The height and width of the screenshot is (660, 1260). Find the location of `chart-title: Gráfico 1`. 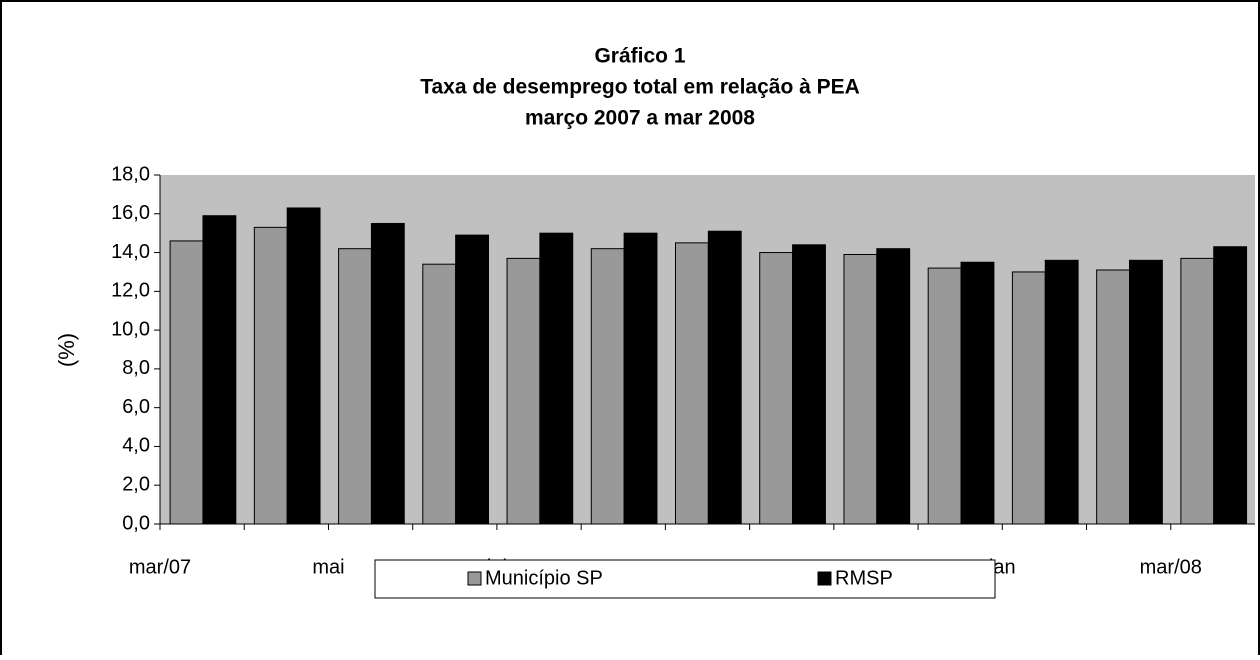

chart-title: Gráfico 1 is located at coordinates (639, 56).